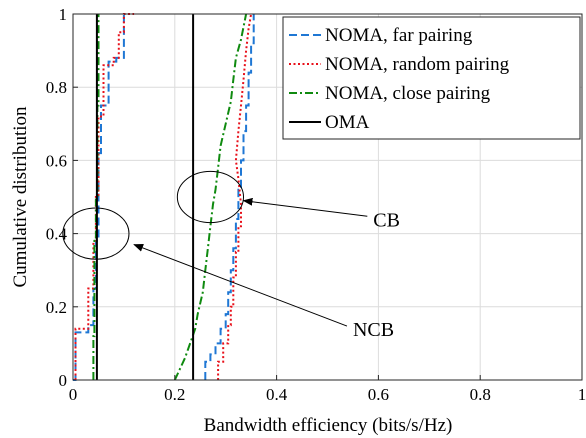 Image resolution: width=586 pixels, height=438 pixels. Describe the element at coordinates (399, 35) in the screenshot. I see `legend-label: NOMA, far pairing` at that location.